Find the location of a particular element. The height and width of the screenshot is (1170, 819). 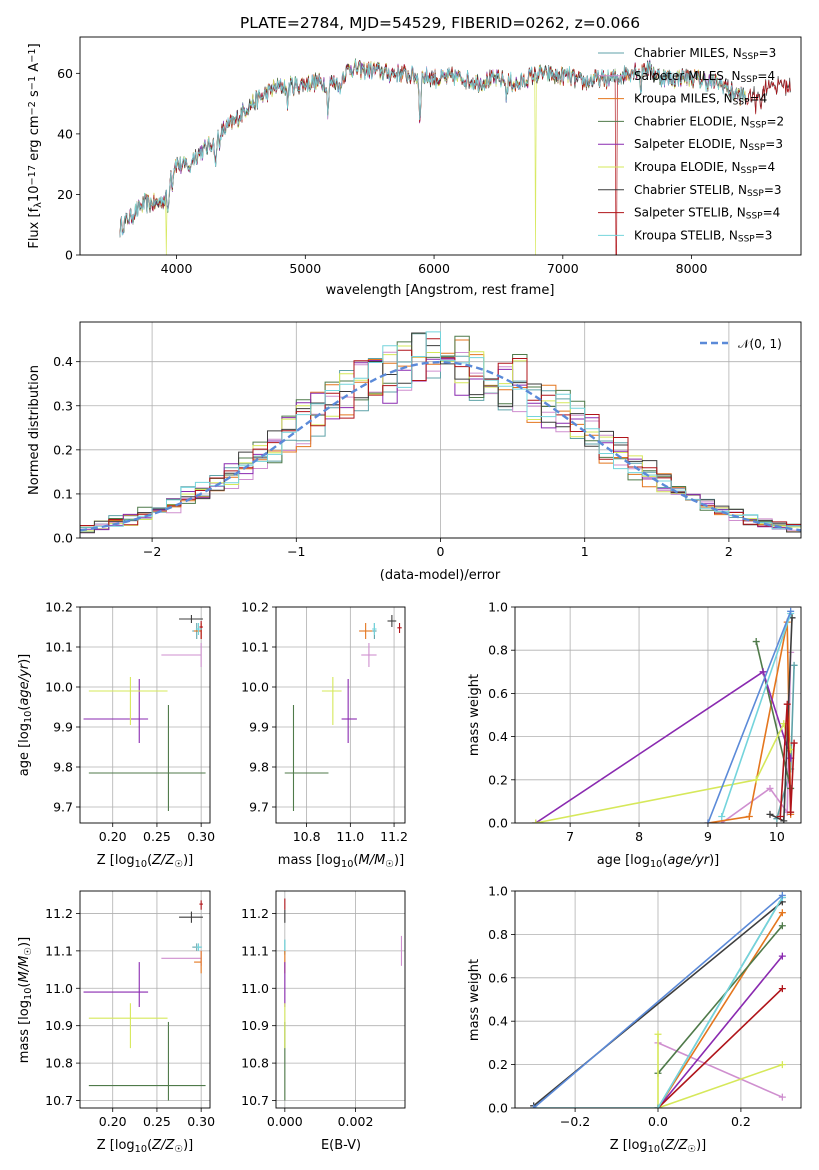

y-tick-label: 20 is located at coordinates (65, 194).